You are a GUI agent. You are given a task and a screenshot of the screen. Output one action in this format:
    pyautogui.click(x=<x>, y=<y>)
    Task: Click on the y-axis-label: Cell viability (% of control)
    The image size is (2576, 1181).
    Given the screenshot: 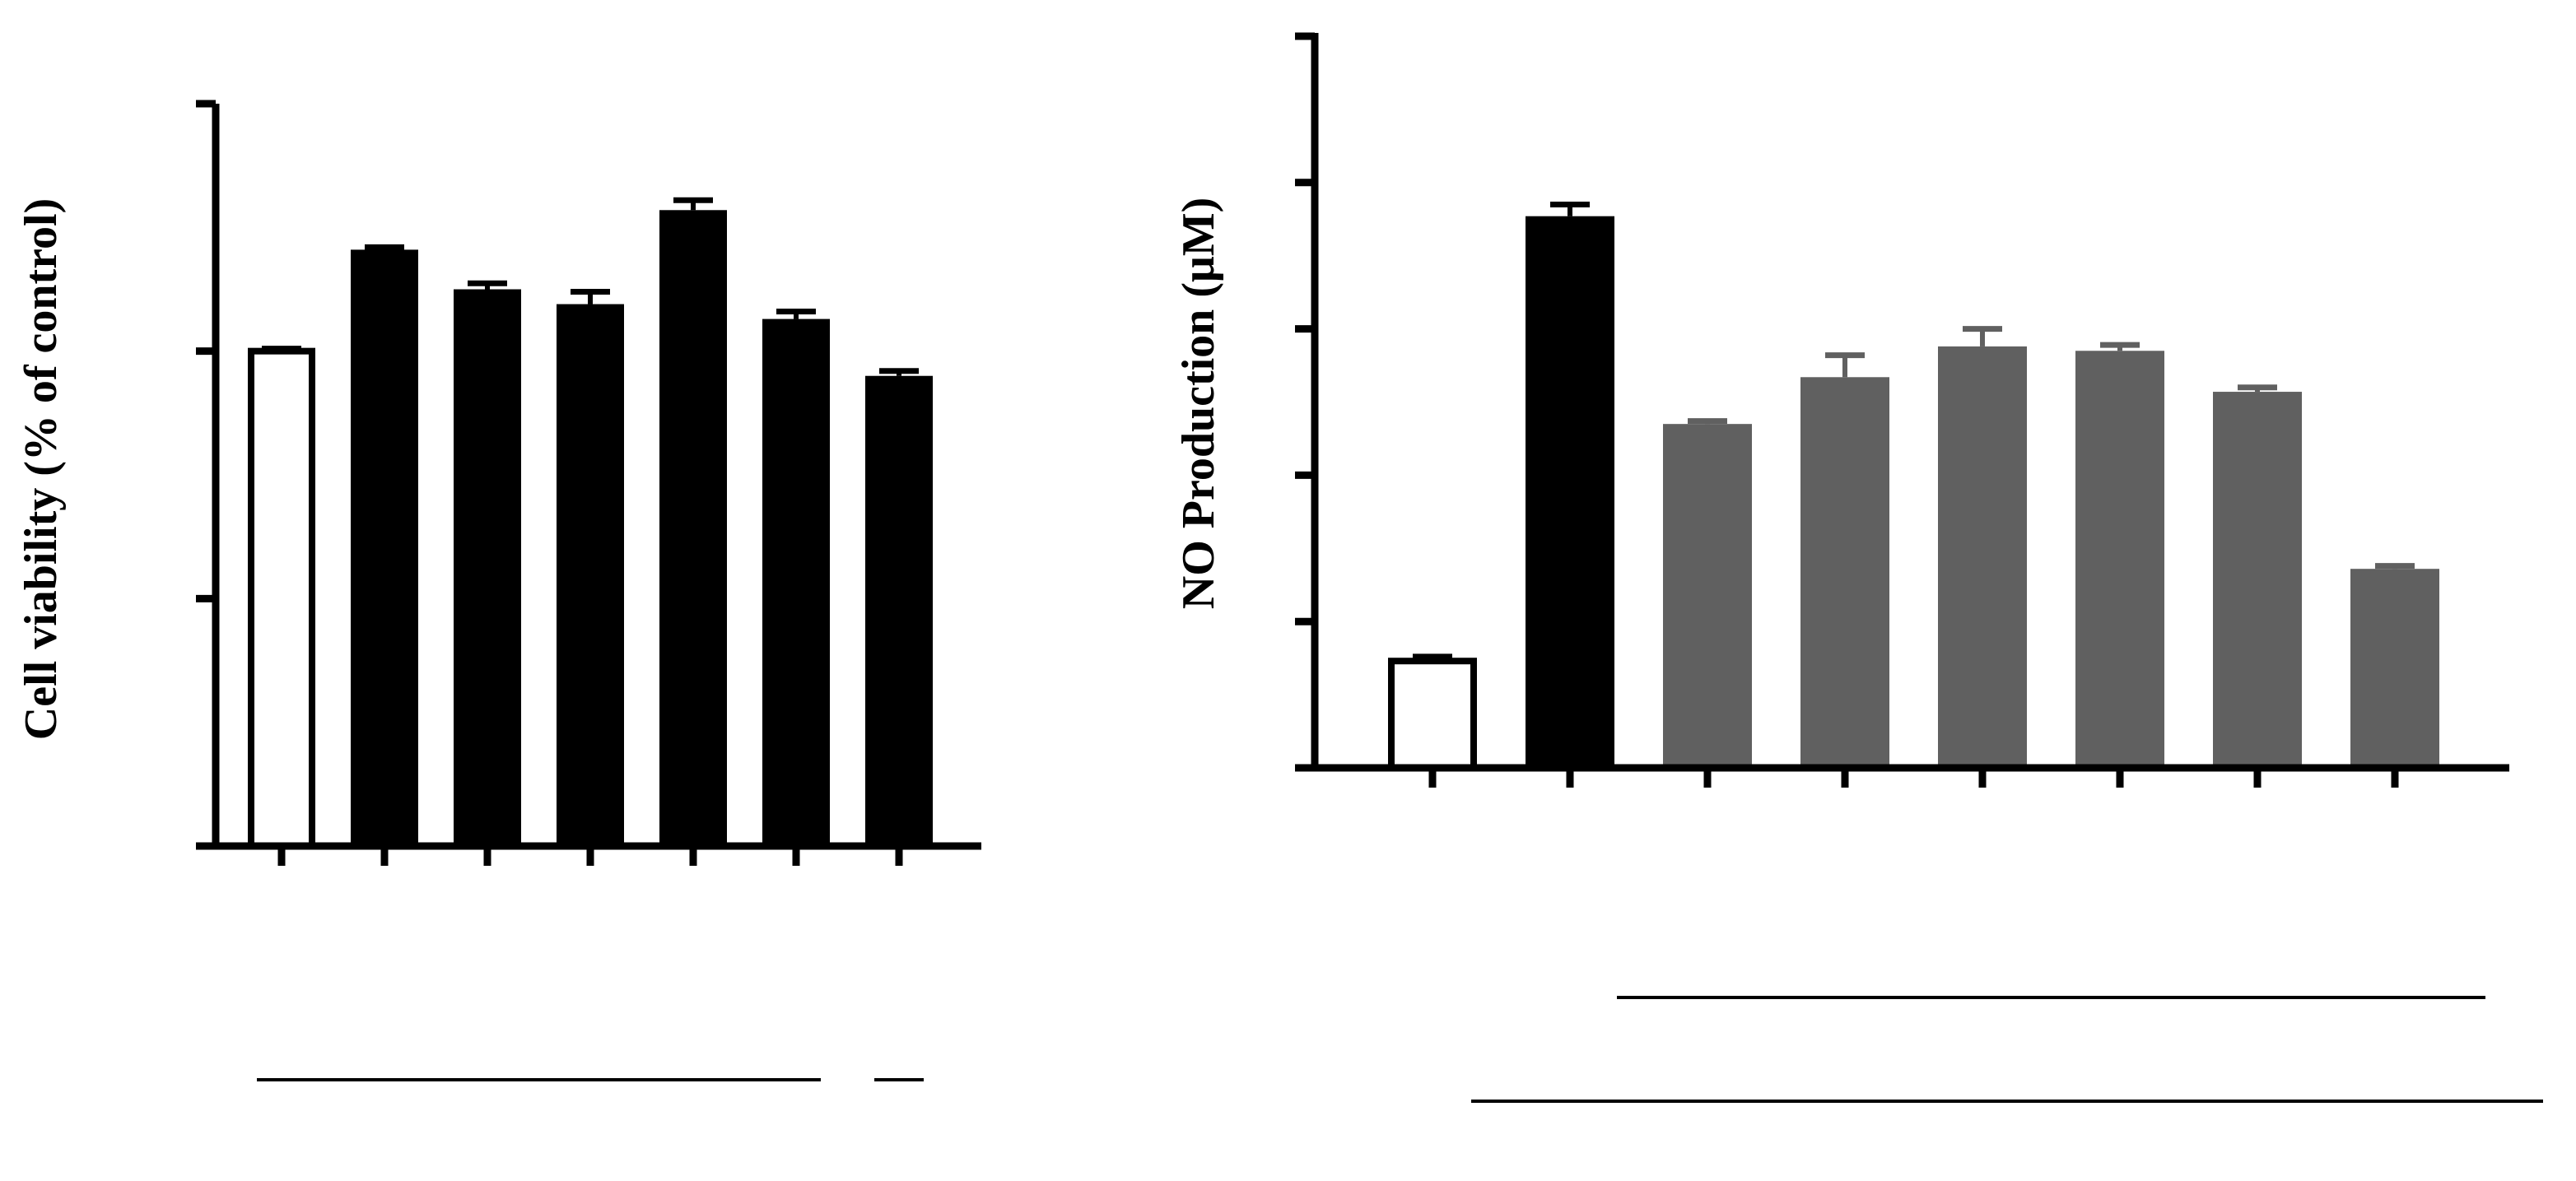 What is the action you would take?
    pyautogui.click(x=41, y=469)
    